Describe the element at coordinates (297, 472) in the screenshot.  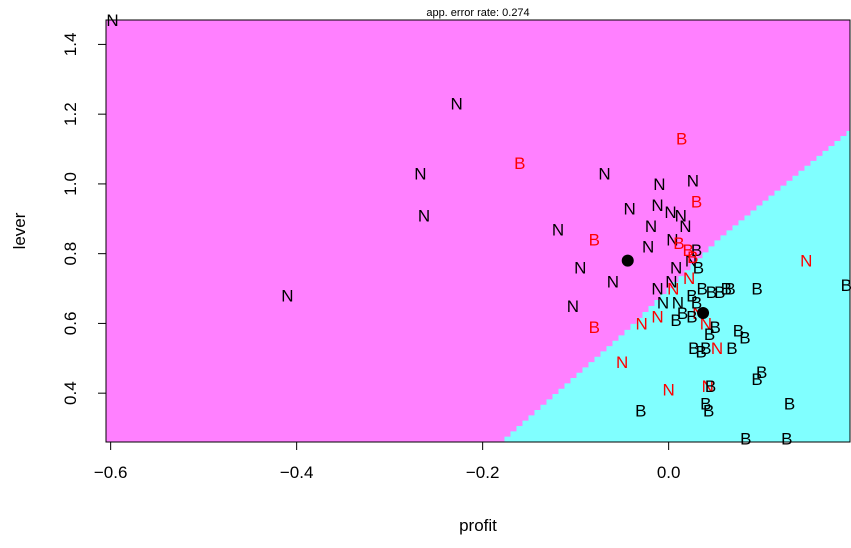
I see `x-tick-label: −0.4` at that location.